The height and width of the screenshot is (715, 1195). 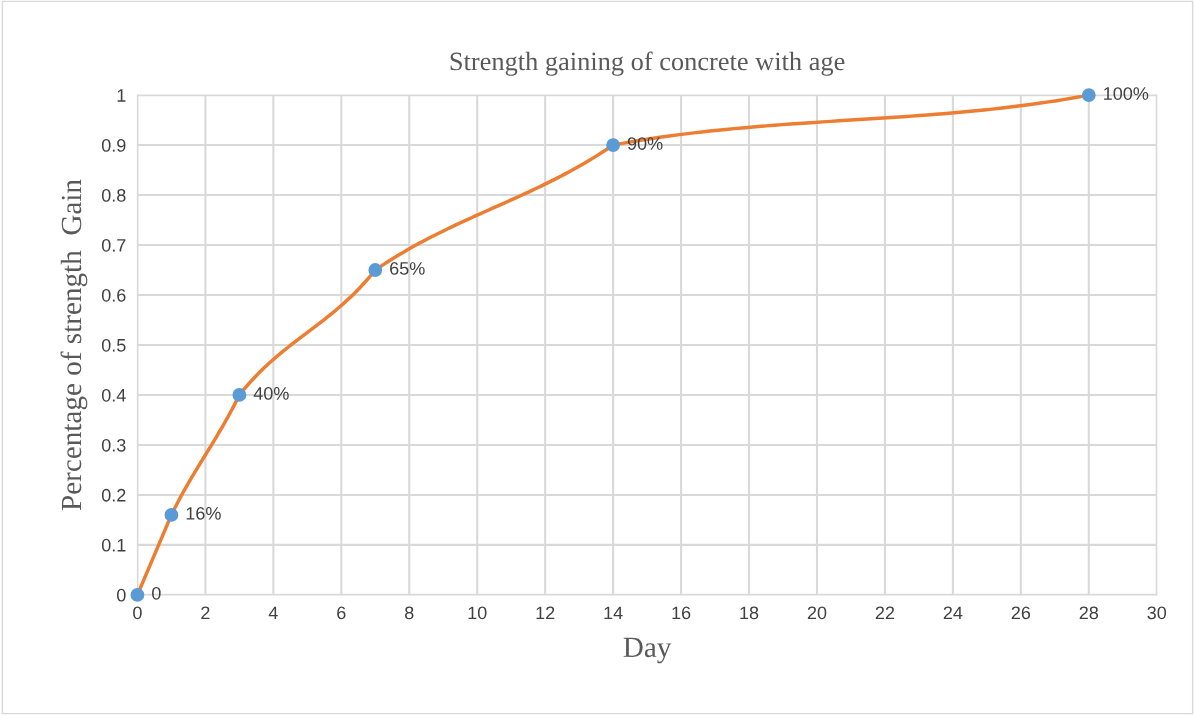 What do you see at coordinates (113, 545) in the screenshot?
I see `y-tick-label: 0.1` at bounding box center [113, 545].